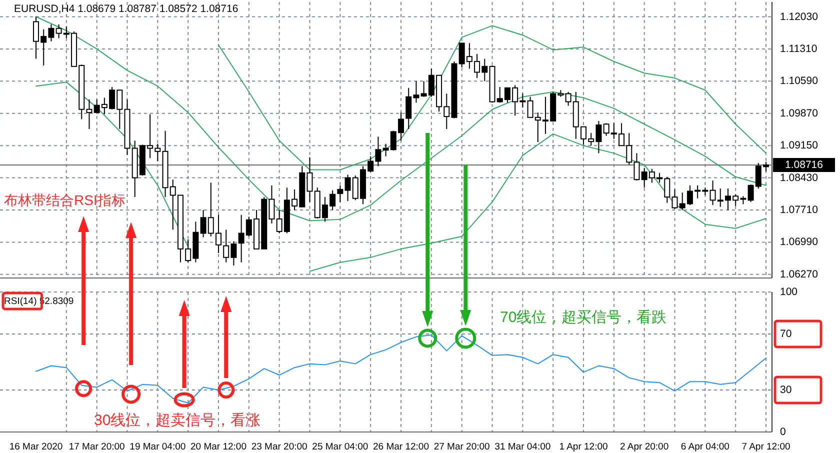  Describe the element at coordinates (65, 200) in the screenshot. I see `annotation: 布林带结合RSI指标` at that location.